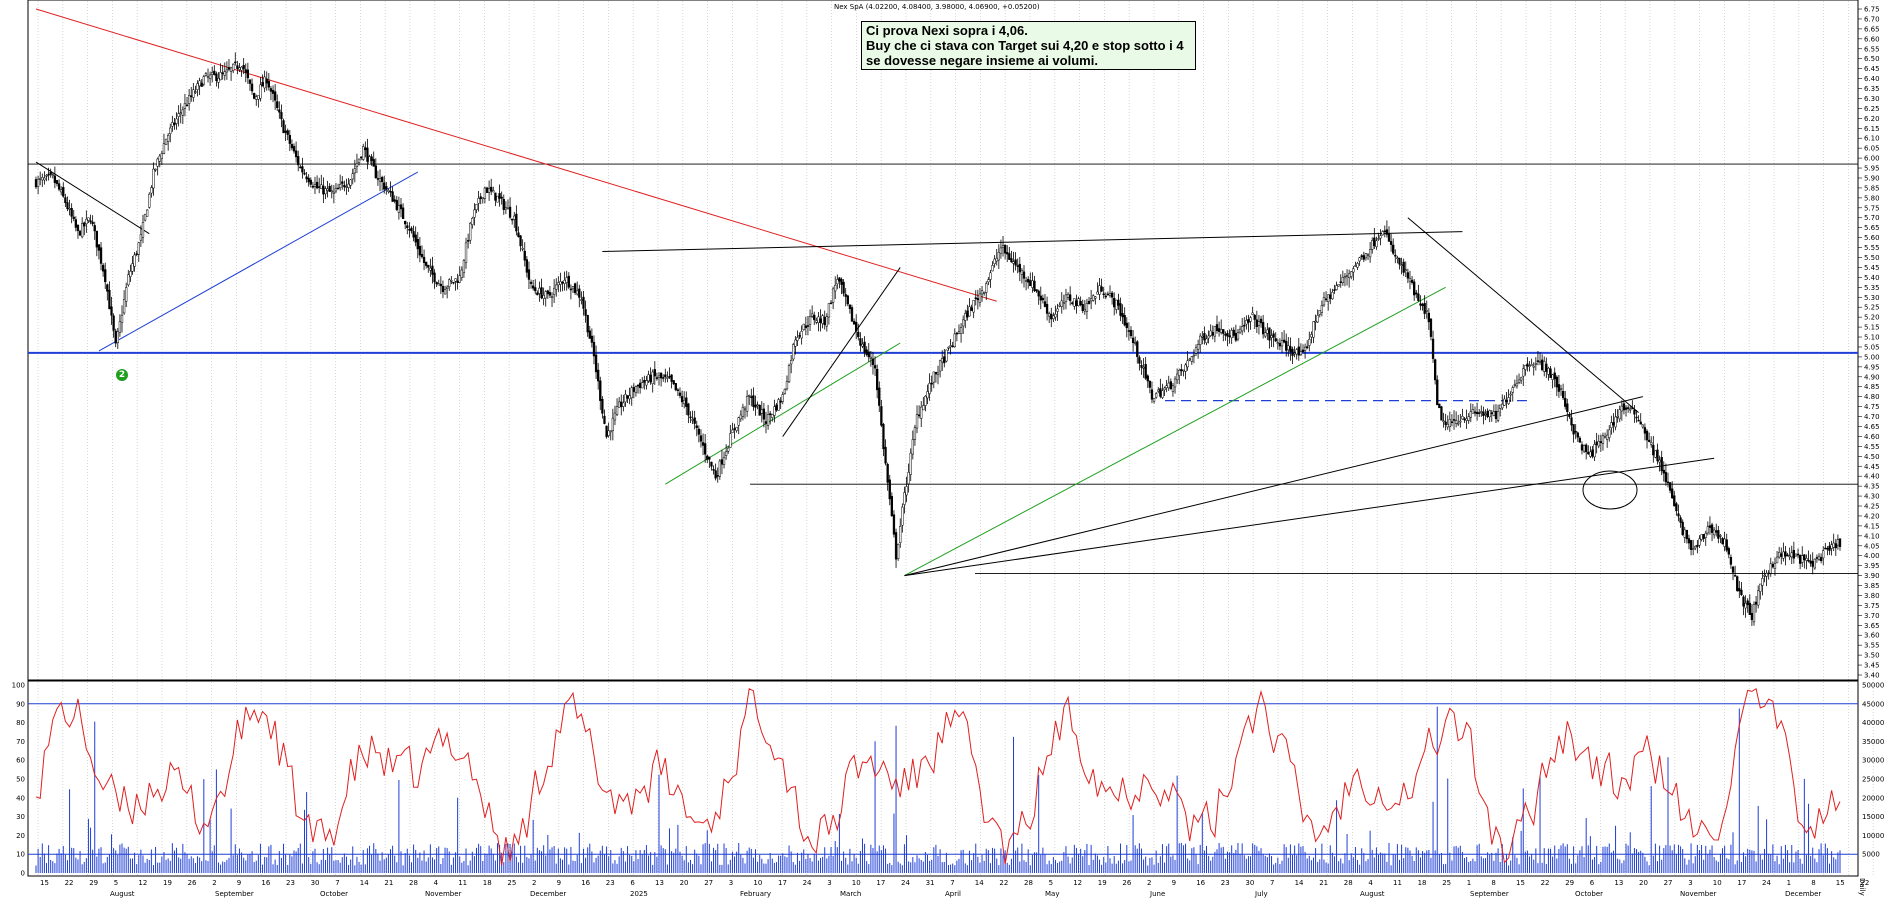 Image resolution: width=1890 pixels, height=902 pixels. Describe the element at coordinates (1003, 883) in the screenshot. I see `day-tick-label: 22` at that location.